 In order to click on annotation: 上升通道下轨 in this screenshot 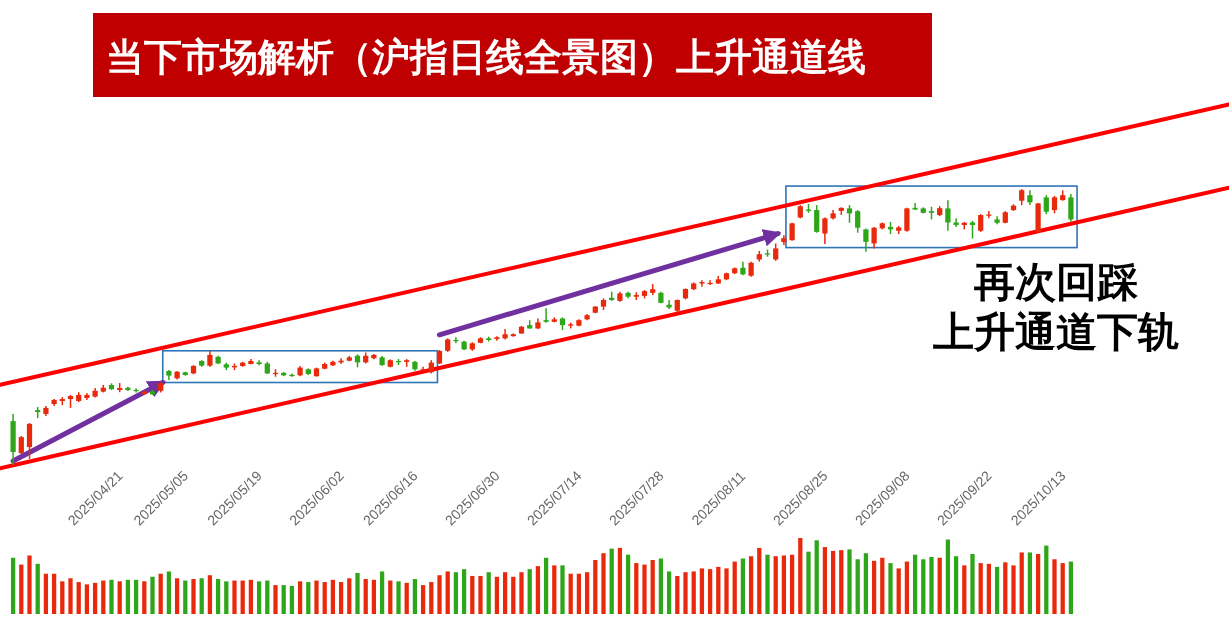, I will do `click(1056, 332)`.